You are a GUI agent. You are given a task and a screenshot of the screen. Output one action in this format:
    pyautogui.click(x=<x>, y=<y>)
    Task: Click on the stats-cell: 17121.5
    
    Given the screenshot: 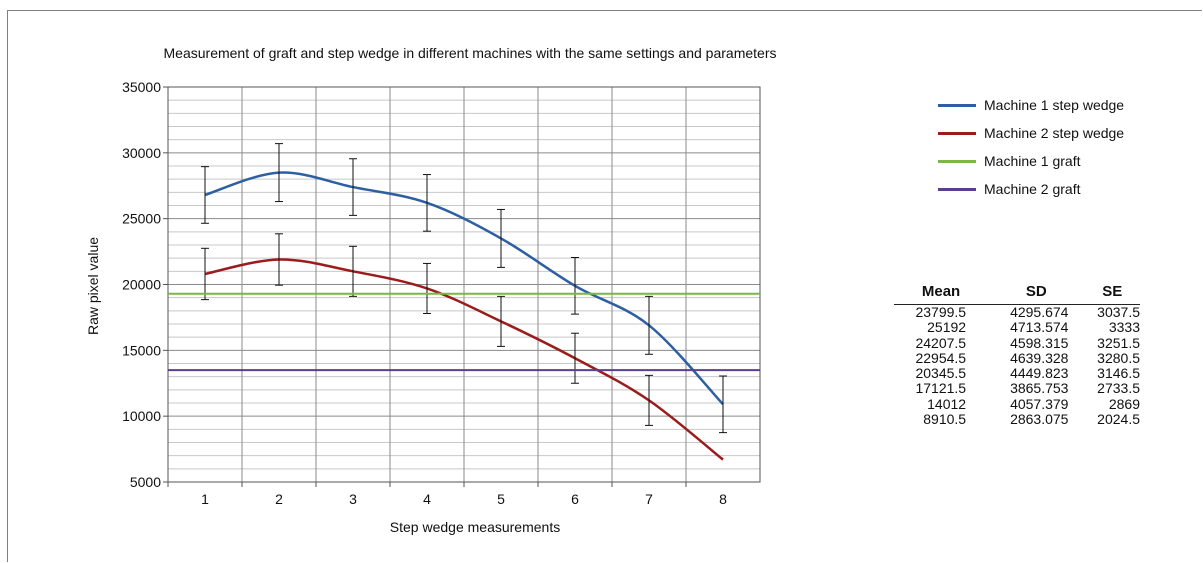 What is the action you would take?
    pyautogui.click(x=941, y=388)
    